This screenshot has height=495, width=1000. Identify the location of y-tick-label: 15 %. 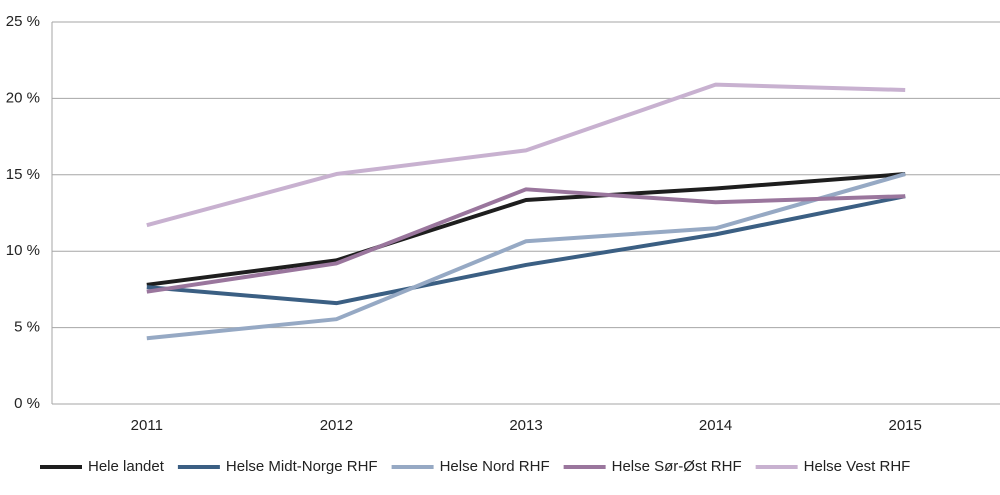
(23, 174).